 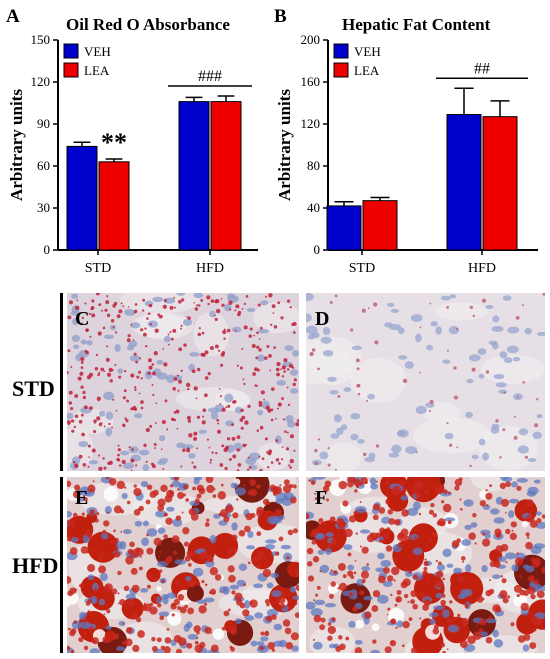 What do you see at coordinates (43, 165) in the screenshot?
I see `y-tick-label: 60` at bounding box center [43, 165].